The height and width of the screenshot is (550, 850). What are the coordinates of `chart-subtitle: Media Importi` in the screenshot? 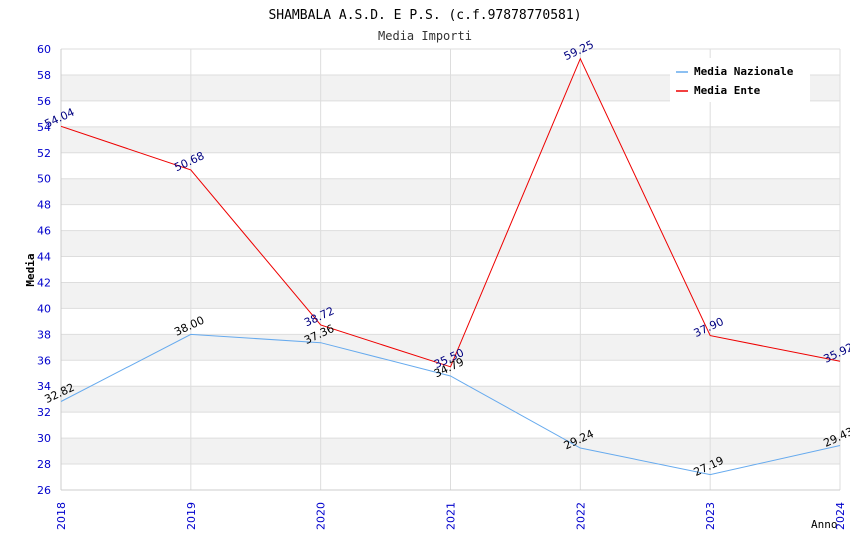 It's located at (425, 36).